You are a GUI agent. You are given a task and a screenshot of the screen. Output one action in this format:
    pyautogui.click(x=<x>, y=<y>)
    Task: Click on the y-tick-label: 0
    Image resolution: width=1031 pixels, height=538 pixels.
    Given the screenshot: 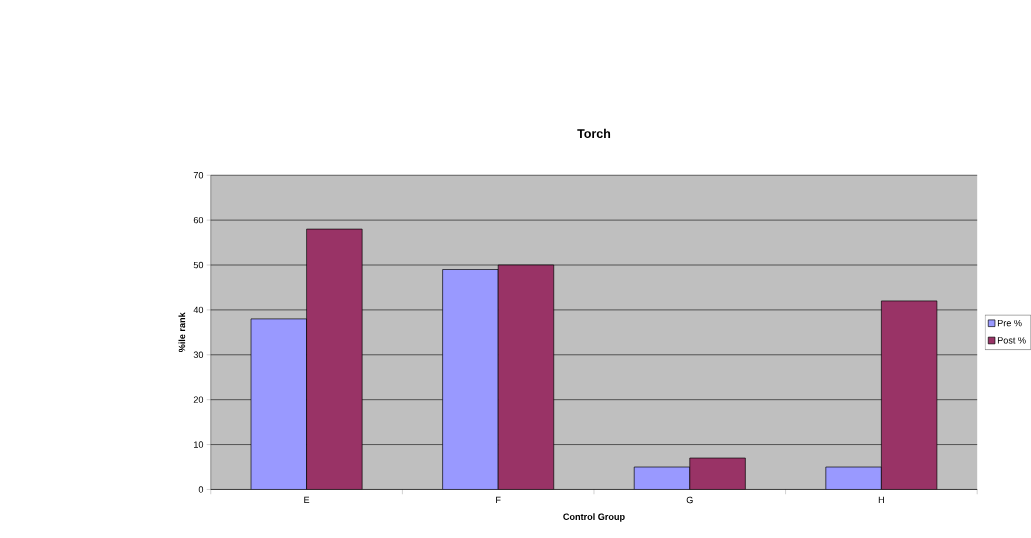 What is the action you would take?
    pyautogui.click(x=201, y=489)
    